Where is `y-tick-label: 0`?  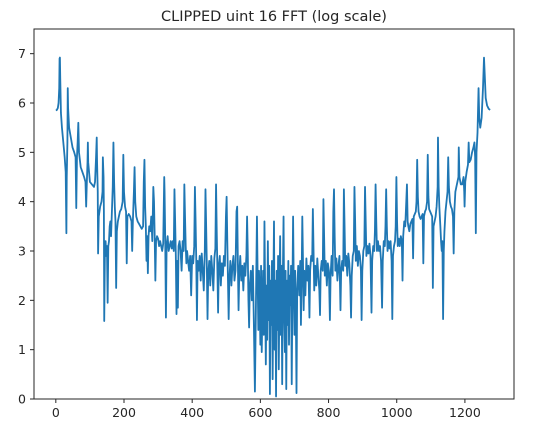 y-tick-label: 0 is located at coordinates (22, 399).